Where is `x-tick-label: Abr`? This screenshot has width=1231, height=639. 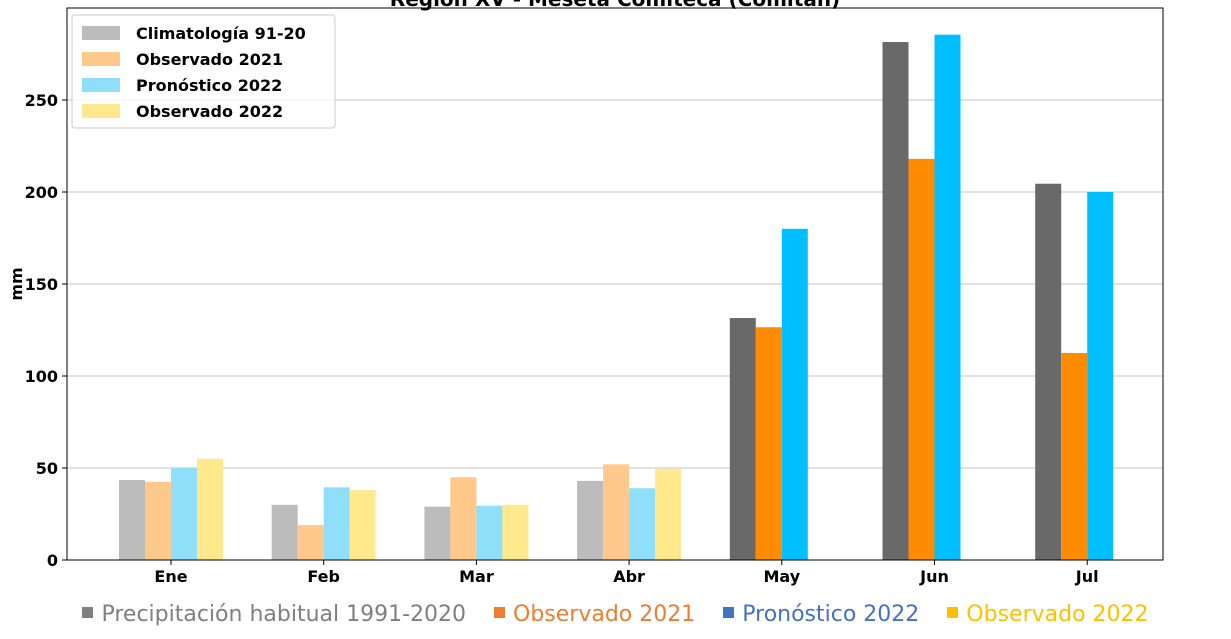 x-tick-label: Abr is located at coordinates (629, 576).